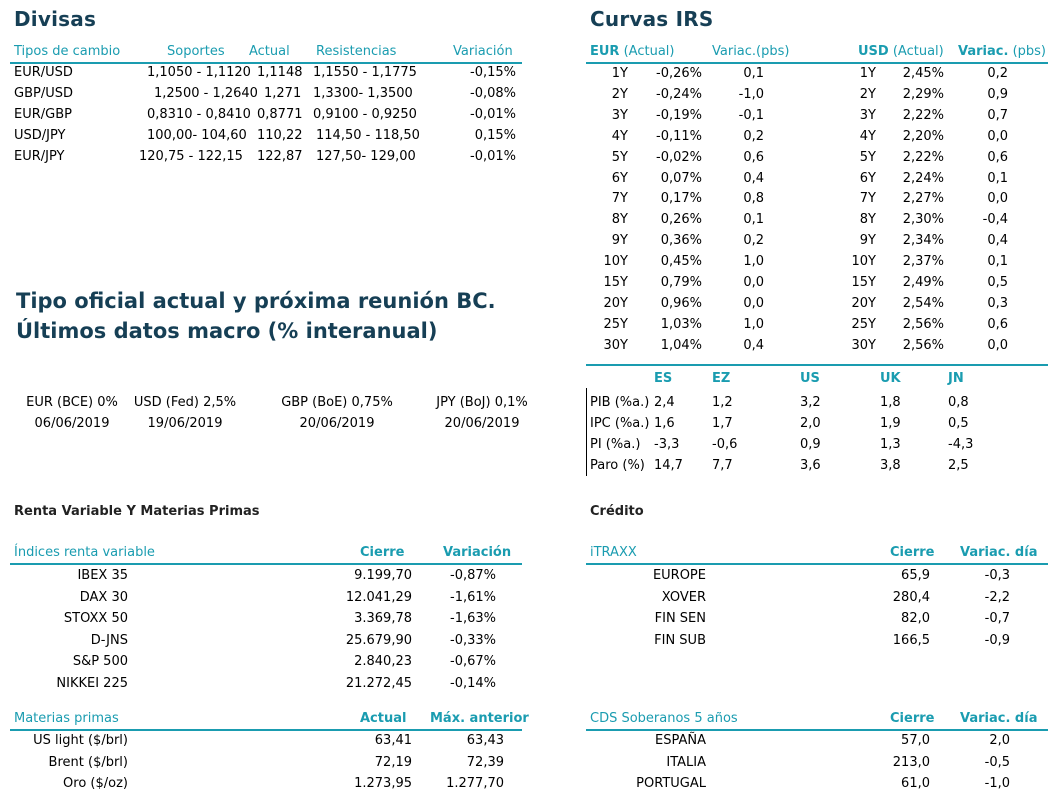 This screenshot has height=805, width=1058. I want to click on commodity-name: Oro ($/oz), so click(95, 783).